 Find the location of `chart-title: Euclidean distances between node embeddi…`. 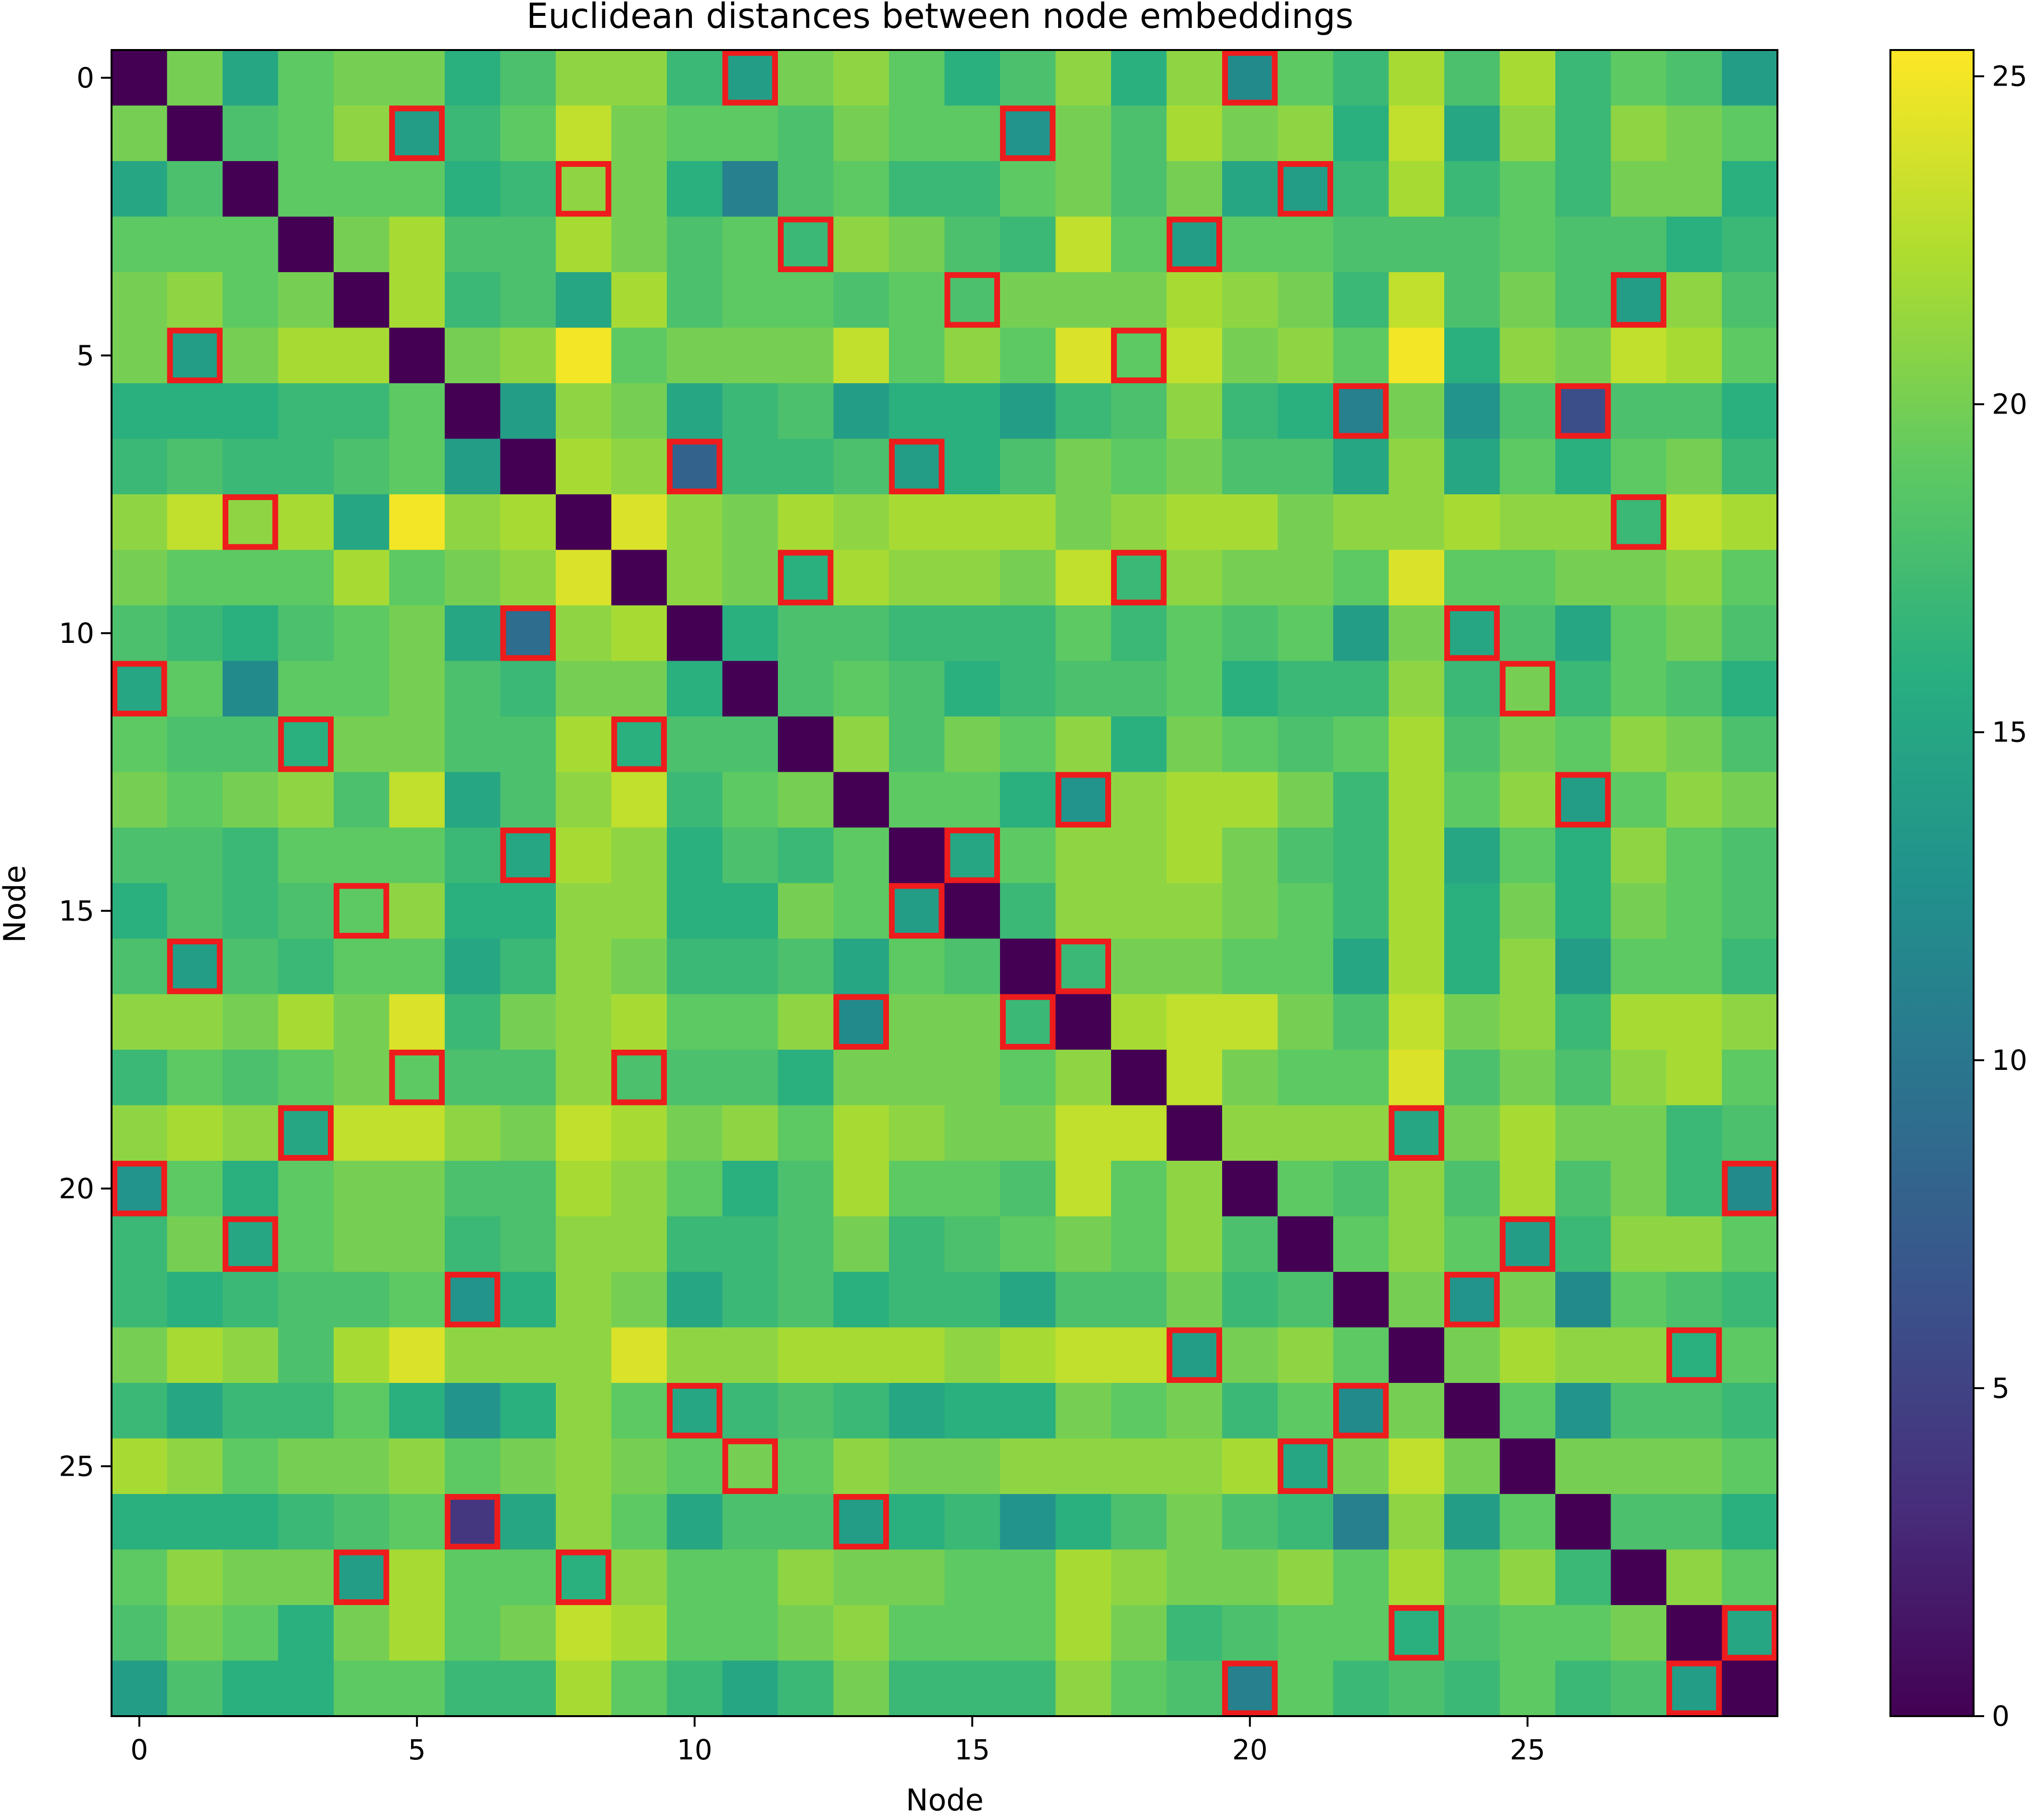

chart-title: Euclidean distances between node embeddi… is located at coordinates (939, 18).